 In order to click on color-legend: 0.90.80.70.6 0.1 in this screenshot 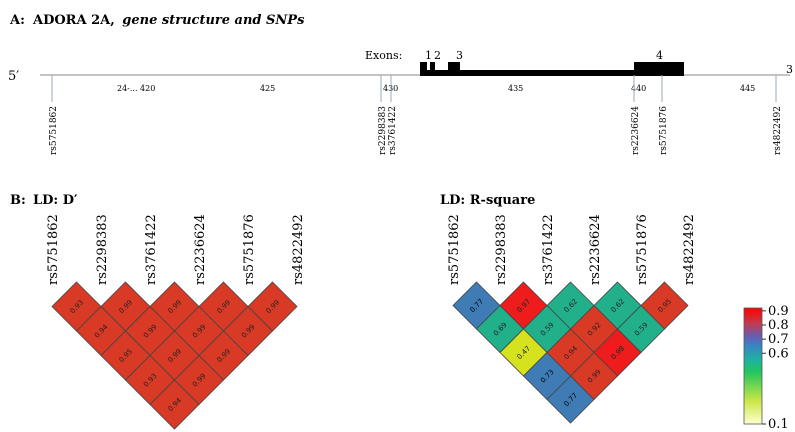, I will do `click(766, 368)`.